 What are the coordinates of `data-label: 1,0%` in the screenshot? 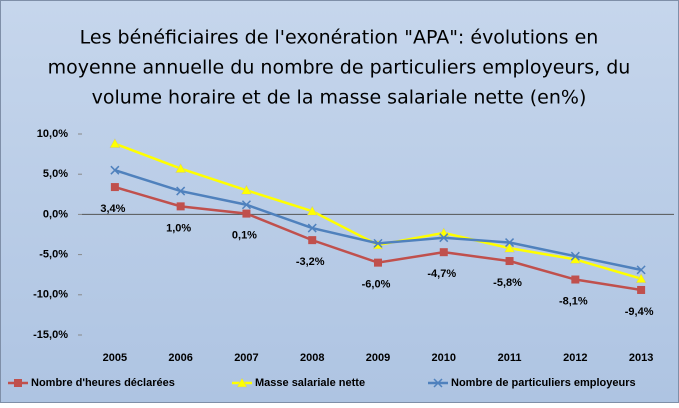 It's located at (178, 228).